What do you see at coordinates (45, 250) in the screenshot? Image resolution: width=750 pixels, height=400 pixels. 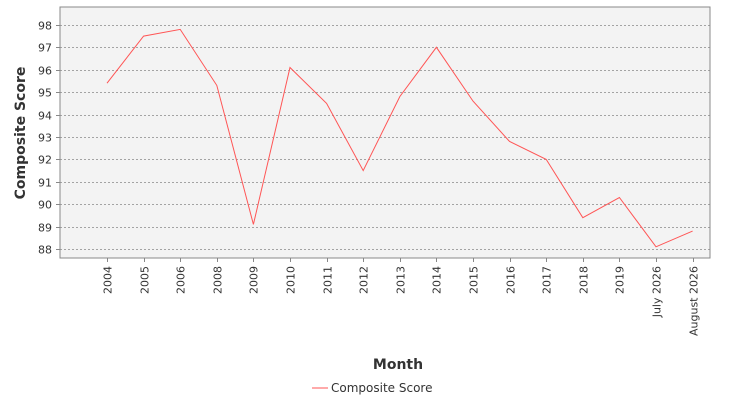 I see `y-tick-label: 88` at bounding box center [45, 250].